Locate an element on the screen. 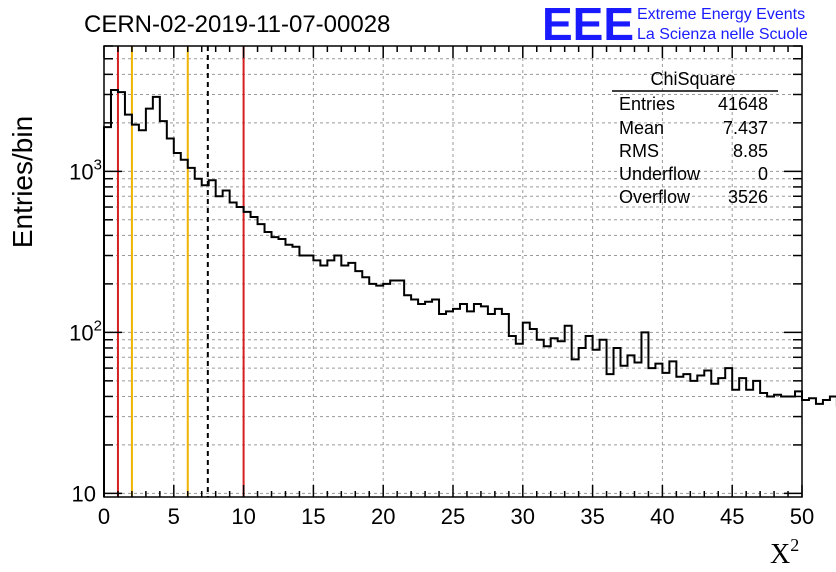 The height and width of the screenshot is (572, 836). stats-label: Mean is located at coordinates (641, 128).